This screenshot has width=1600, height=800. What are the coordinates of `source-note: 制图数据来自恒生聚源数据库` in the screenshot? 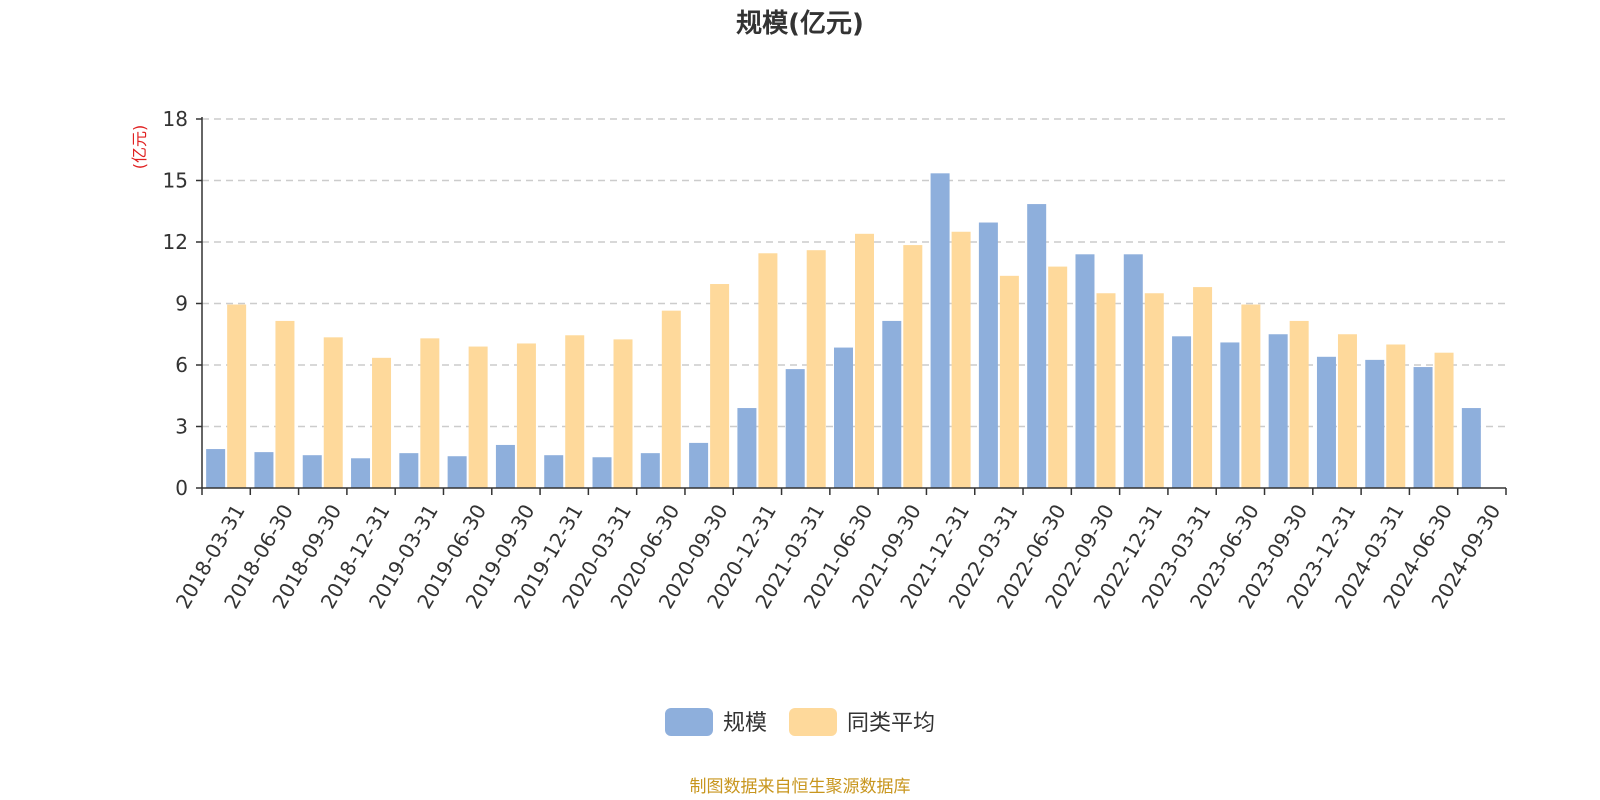 It's located at (800, 787).